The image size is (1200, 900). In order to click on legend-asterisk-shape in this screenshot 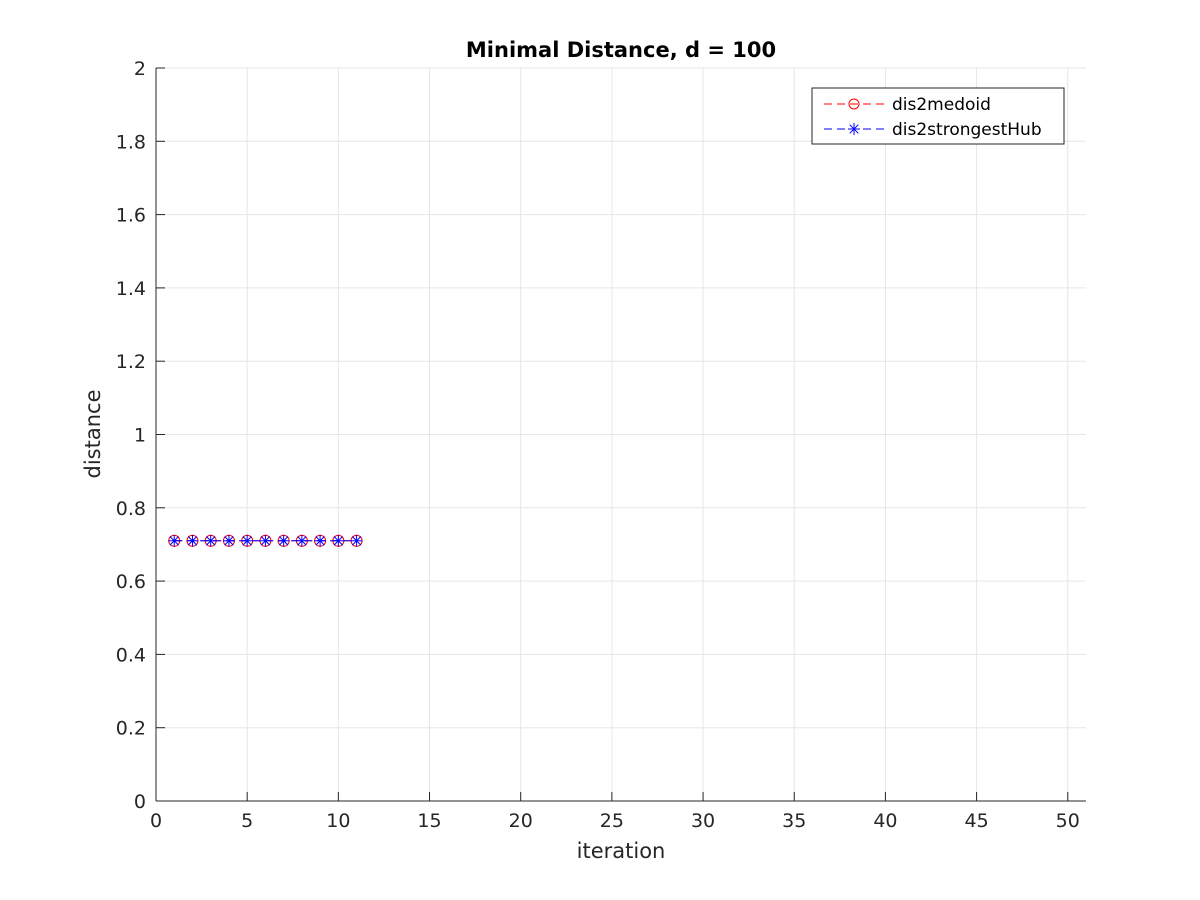, I will do `click(854, 129)`.